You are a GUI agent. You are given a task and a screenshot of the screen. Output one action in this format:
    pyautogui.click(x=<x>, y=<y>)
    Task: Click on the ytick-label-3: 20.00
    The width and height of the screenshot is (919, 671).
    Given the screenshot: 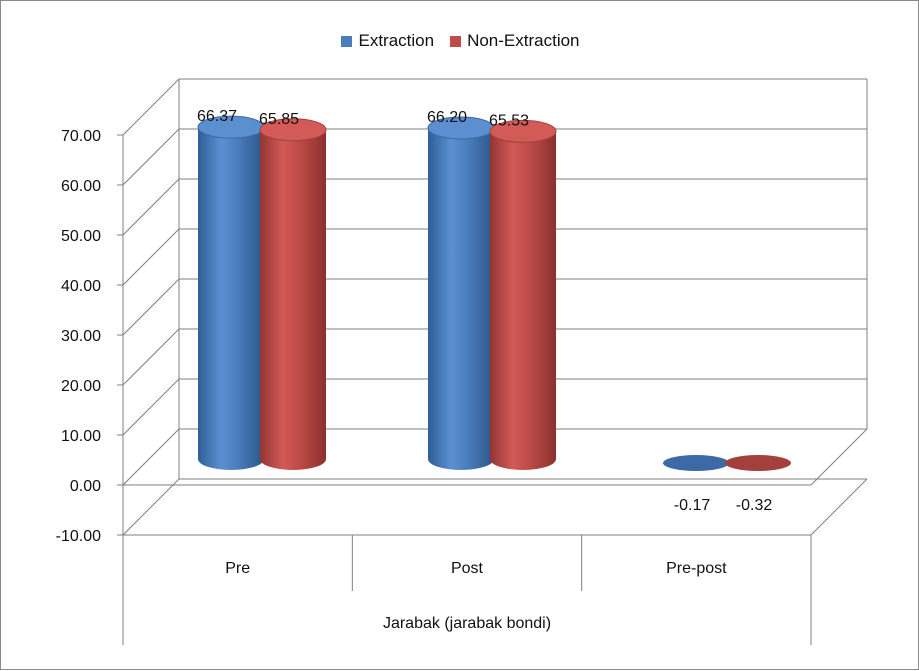 What is the action you would take?
    pyautogui.click(x=81, y=386)
    